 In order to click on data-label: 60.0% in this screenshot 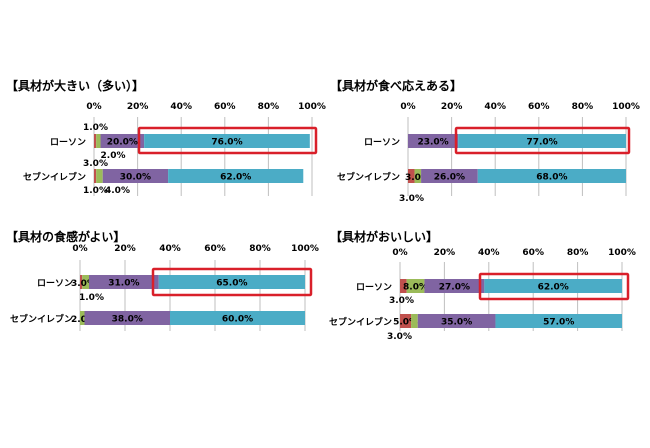, I will do `click(237, 320)`.